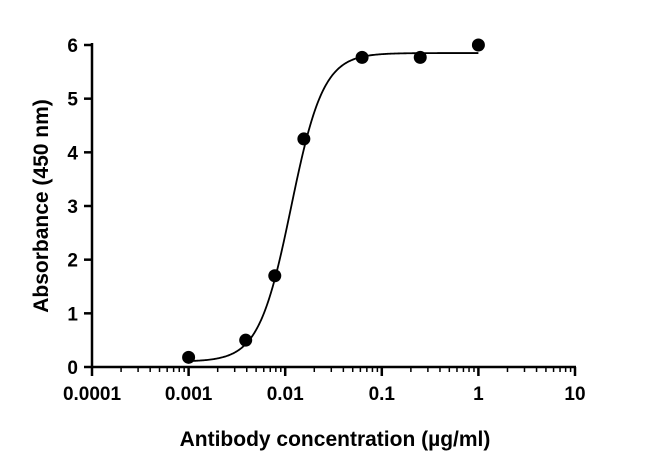  What do you see at coordinates (382, 394) in the screenshot?
I see `x-tick-label: 0.1` at bounding box center [382, 394].